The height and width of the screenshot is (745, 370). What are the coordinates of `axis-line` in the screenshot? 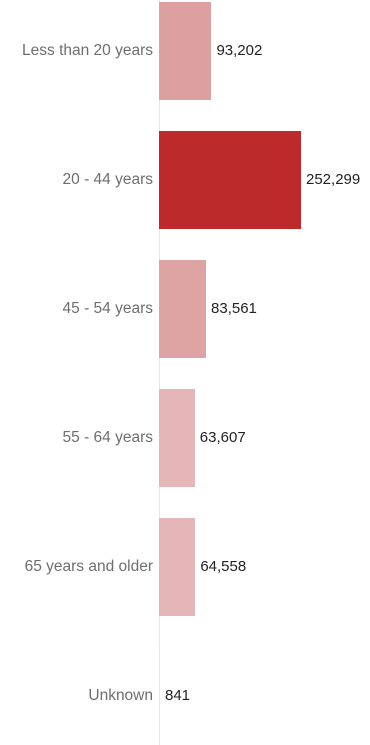 It's located at (159, 371).